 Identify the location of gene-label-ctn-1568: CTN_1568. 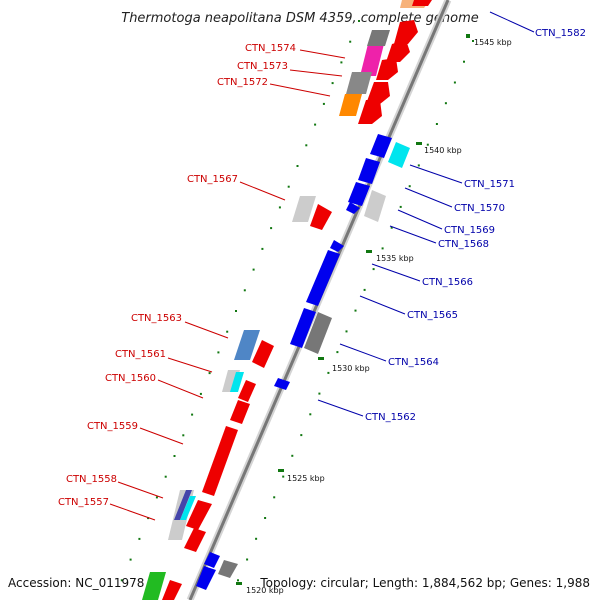
(463, 244).